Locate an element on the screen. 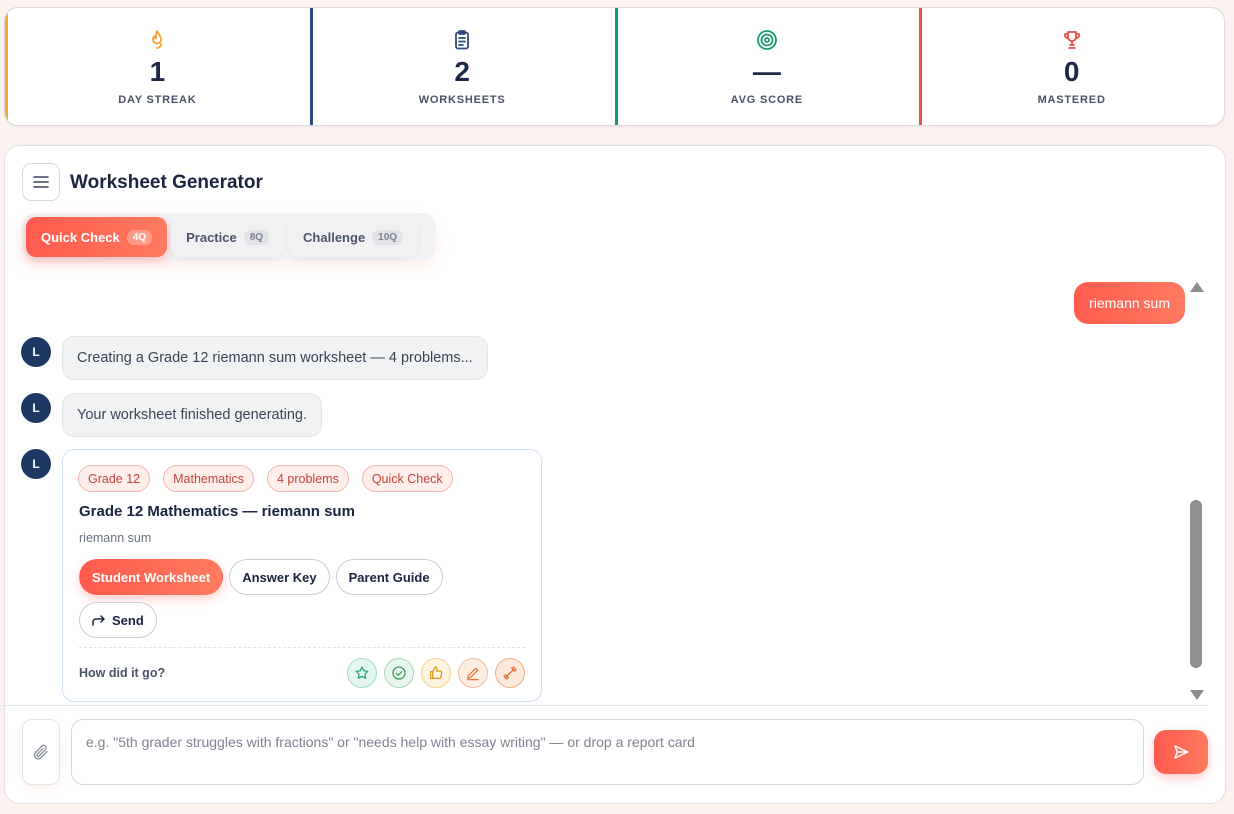  mode-selector: Quick Check 4Q Practice 8Q Challenge 10Q is located at coordinates (229, 237).